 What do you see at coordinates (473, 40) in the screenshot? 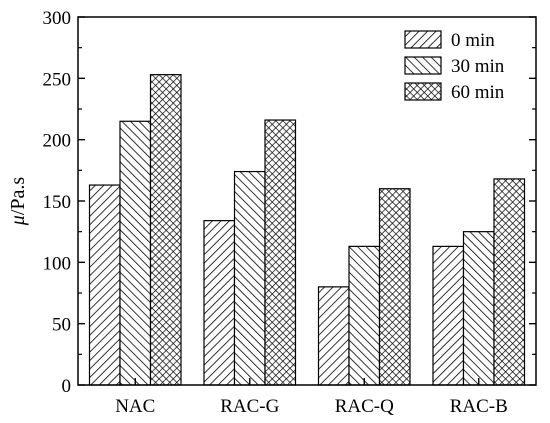
I see `legend-label: 0 min` at bounding box center [473, 40].